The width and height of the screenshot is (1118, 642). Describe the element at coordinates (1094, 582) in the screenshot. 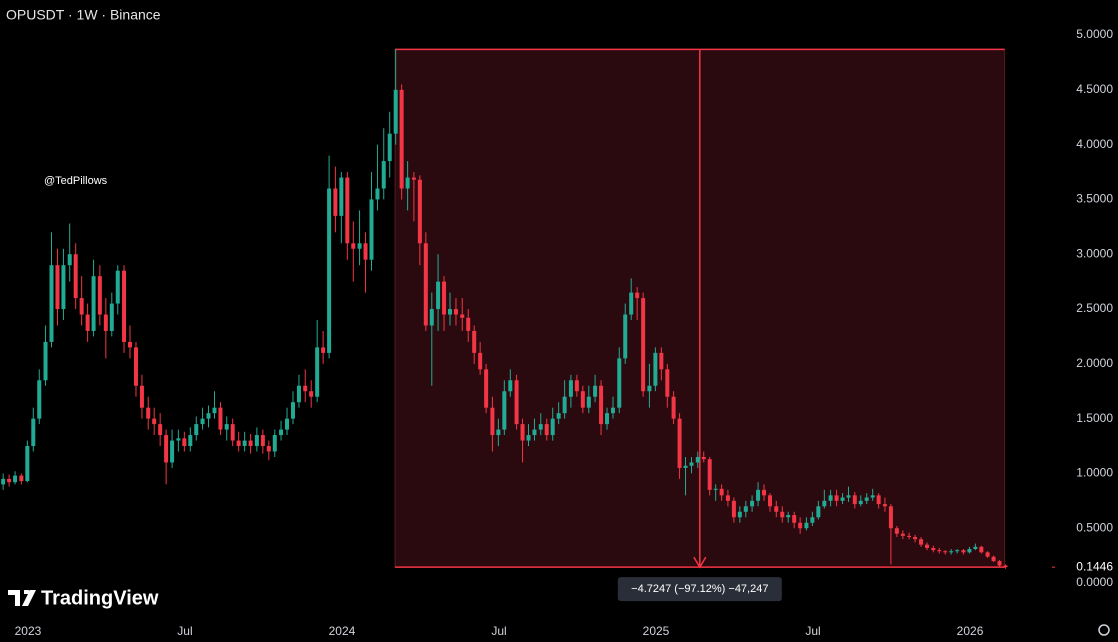

I see `y-tick-label: 0.0000` at that location.